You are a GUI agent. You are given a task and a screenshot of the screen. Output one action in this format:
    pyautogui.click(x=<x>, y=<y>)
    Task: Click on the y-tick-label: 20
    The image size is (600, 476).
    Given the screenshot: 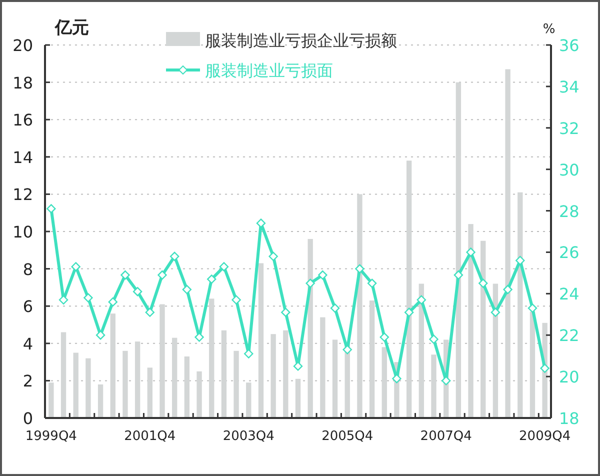 What is the action you would take?
    pyautogui.click(x=22, y=45)
    